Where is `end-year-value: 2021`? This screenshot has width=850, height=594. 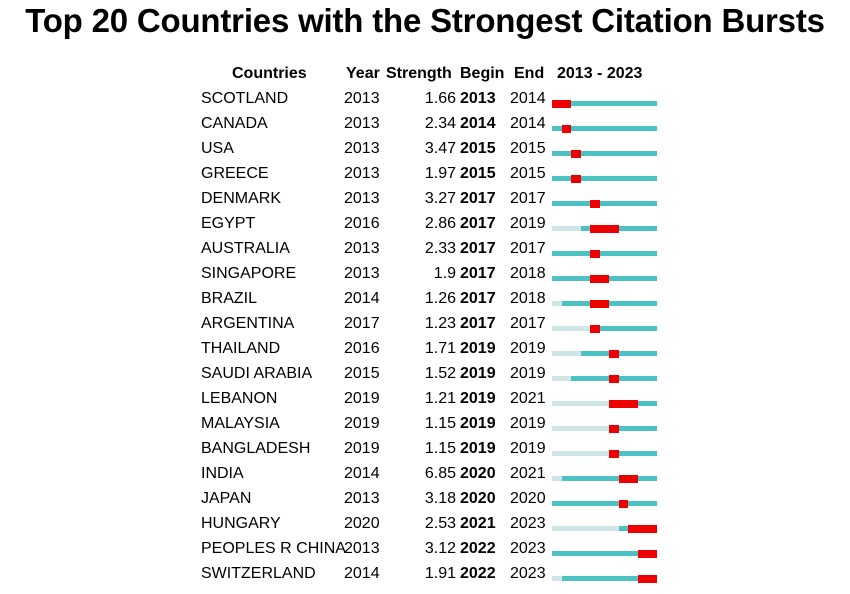 end-year-value: 2021 is located at coordinates (528, 398).